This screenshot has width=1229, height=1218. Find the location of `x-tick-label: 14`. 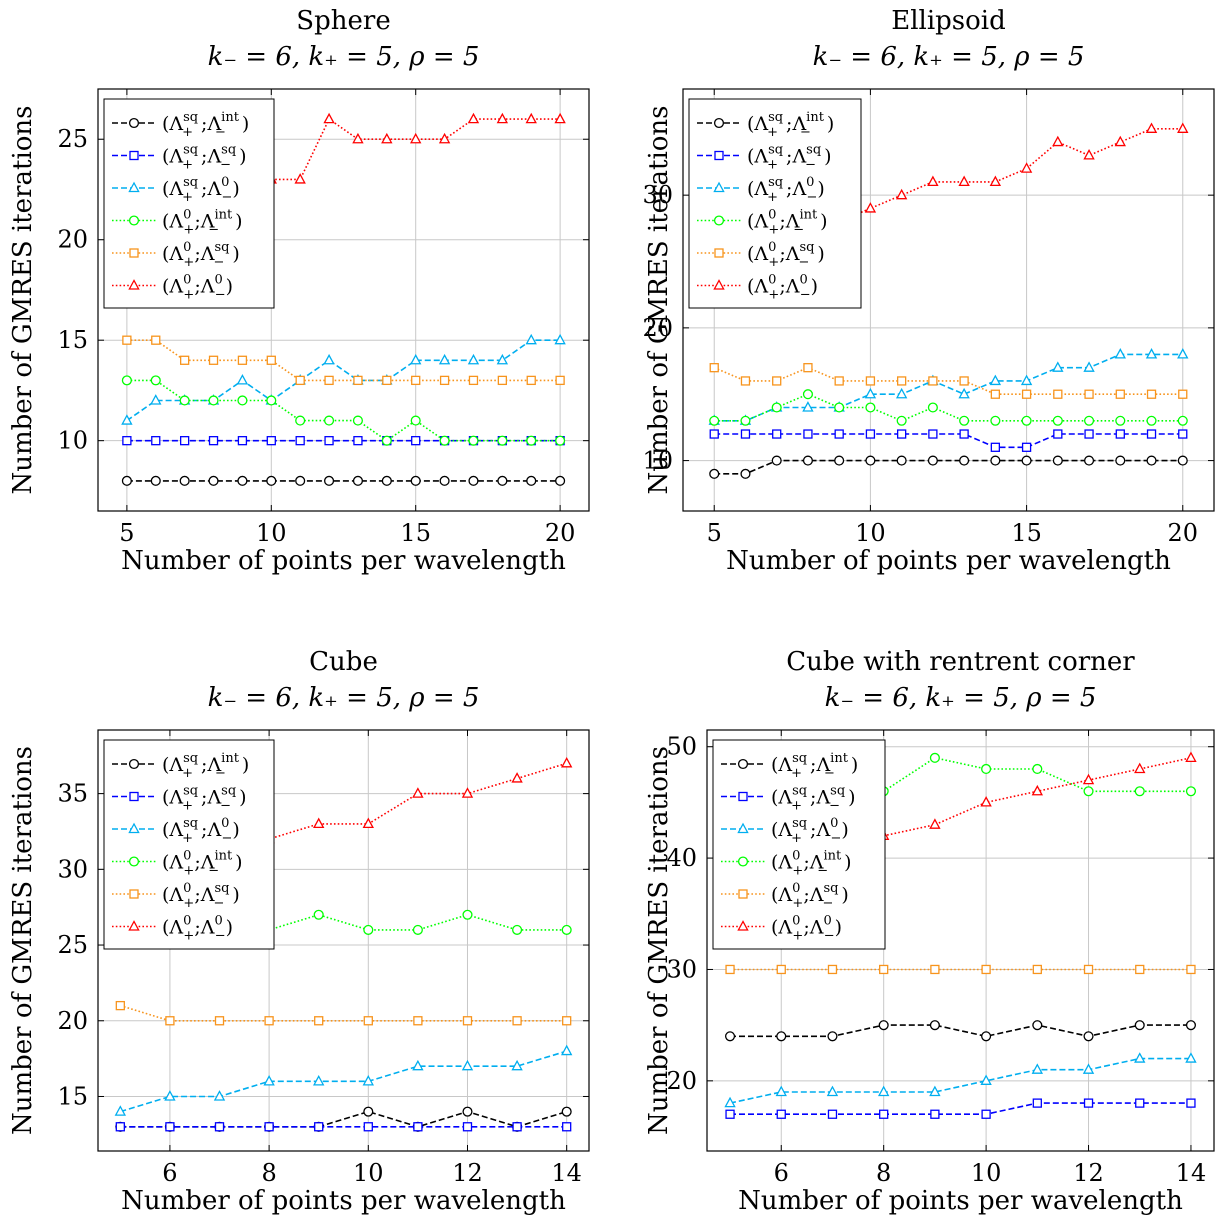

x-tick-label: 14 is located at coordinates (1191, 1173).